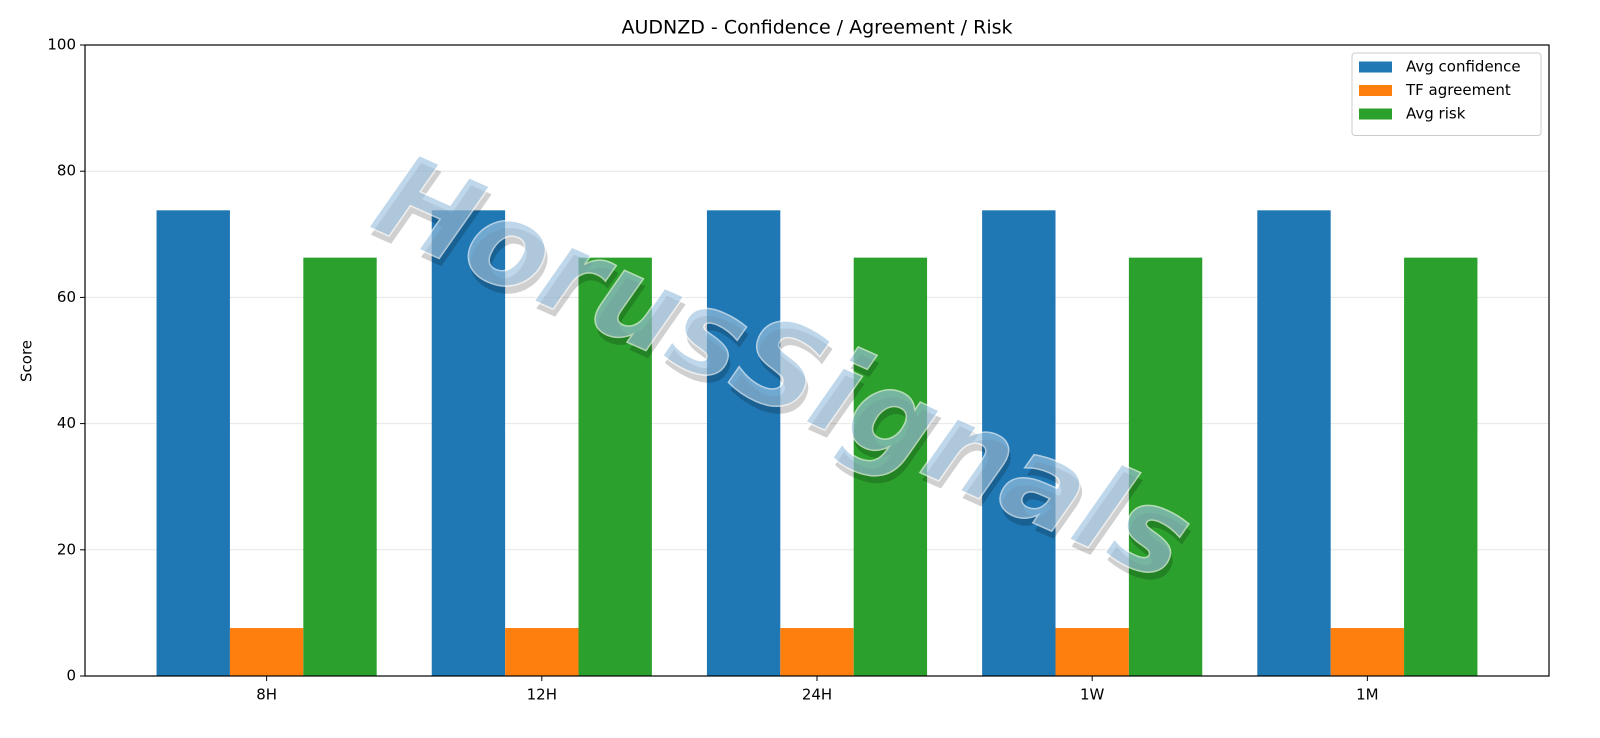 The image size is (1600, 738). I want to click on legend-label: Avg risk, so click(1436, 114).